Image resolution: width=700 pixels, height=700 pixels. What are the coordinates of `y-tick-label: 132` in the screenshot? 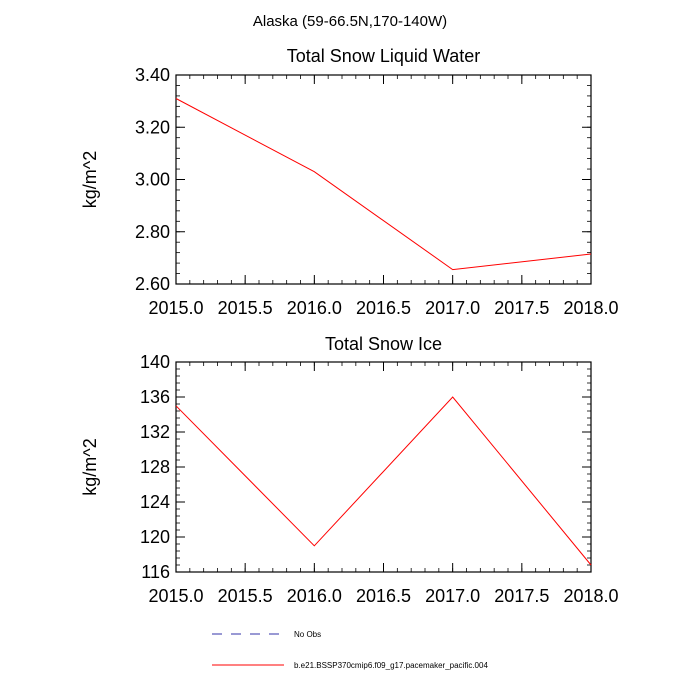 It's located at (155, 432).